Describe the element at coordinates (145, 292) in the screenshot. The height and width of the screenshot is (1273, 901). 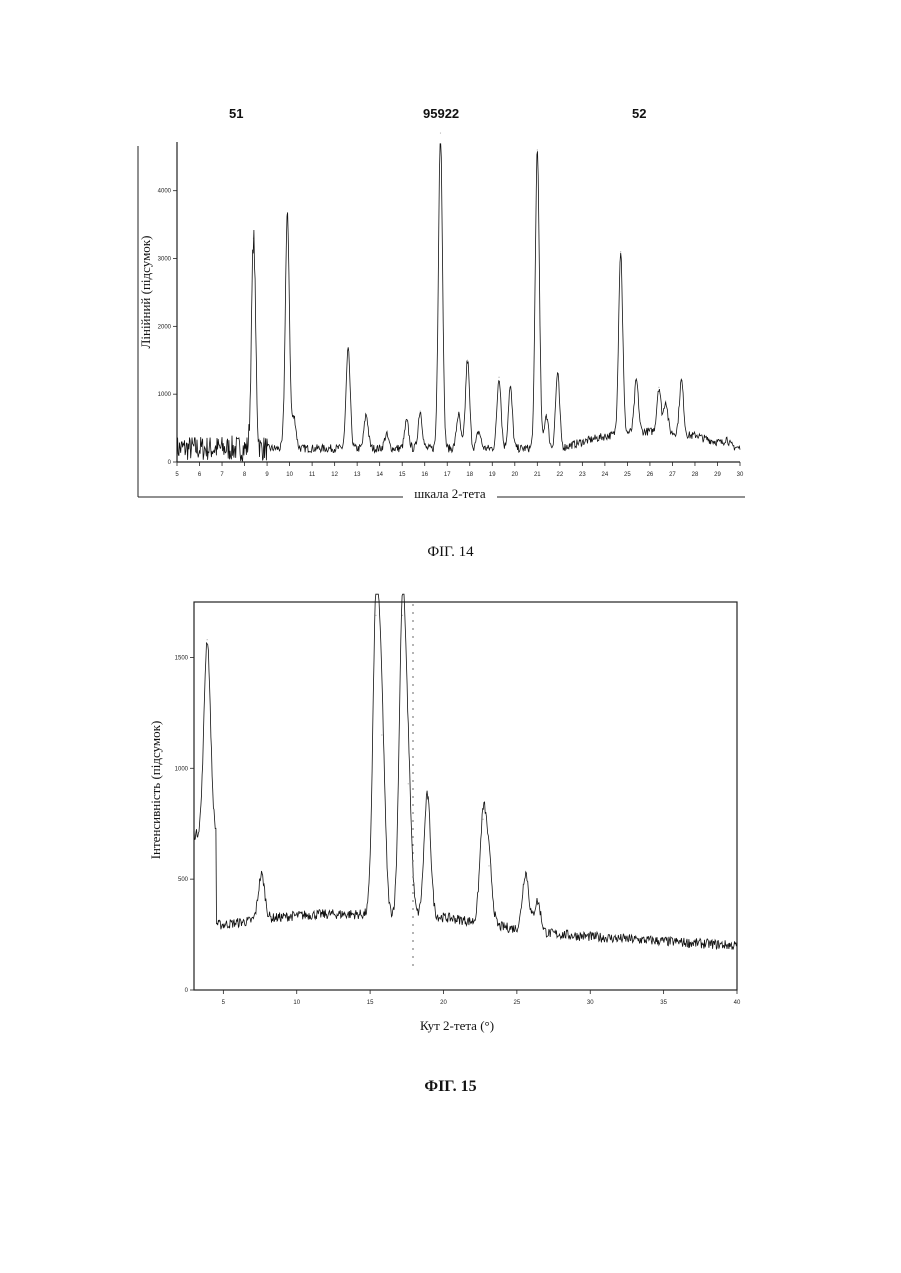
I see `fig14-y-axis-label: Лінійний (підсумок)` at that location.